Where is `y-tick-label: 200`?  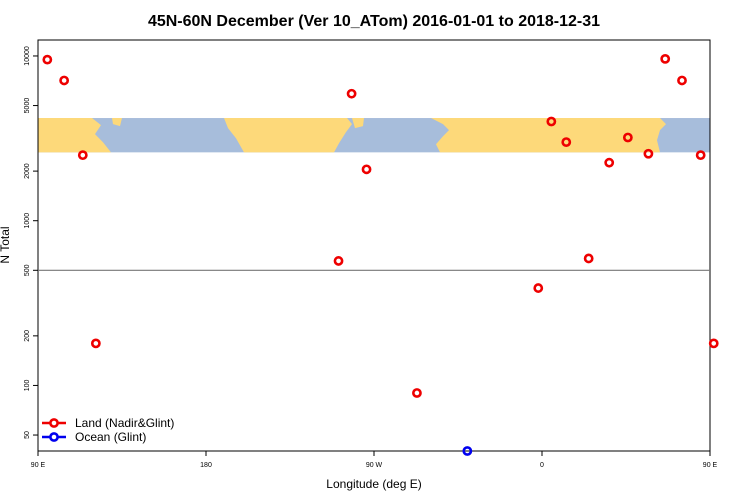
y-tick-label: 200 is located at coordinates (27, 336).